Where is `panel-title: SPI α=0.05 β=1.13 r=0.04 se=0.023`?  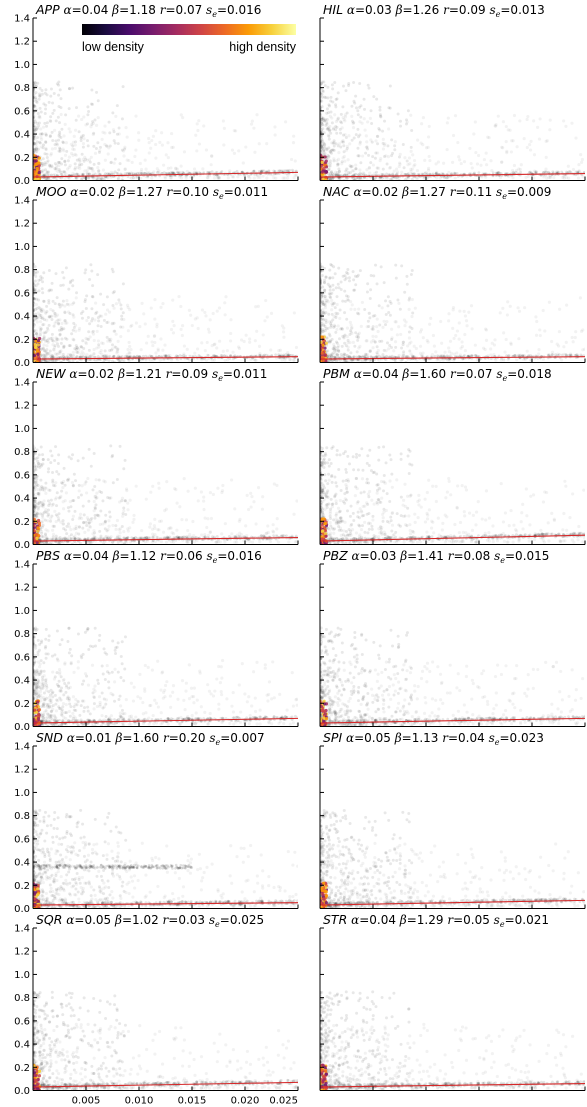 panel-title: SPI α=0.05 β=1.13 r=0.04 se=0.023 is located at coordinates (433, 738).